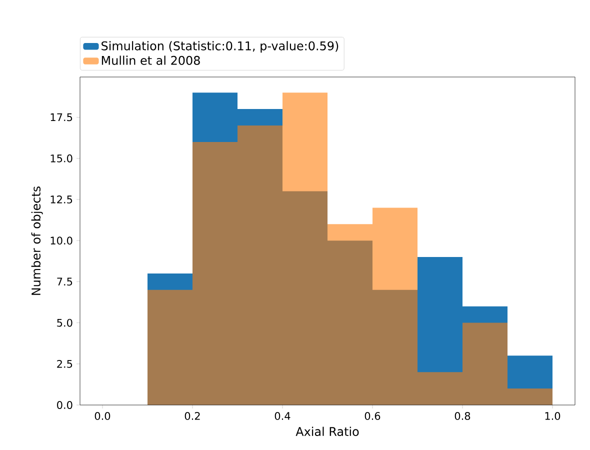 Image resolution: width=590 pixels, height=450 pixels. What do you see at coordinates (61, 158) in the screenshot?
I see `y-tick-label: 15.0` at bounding box center [61, 158].